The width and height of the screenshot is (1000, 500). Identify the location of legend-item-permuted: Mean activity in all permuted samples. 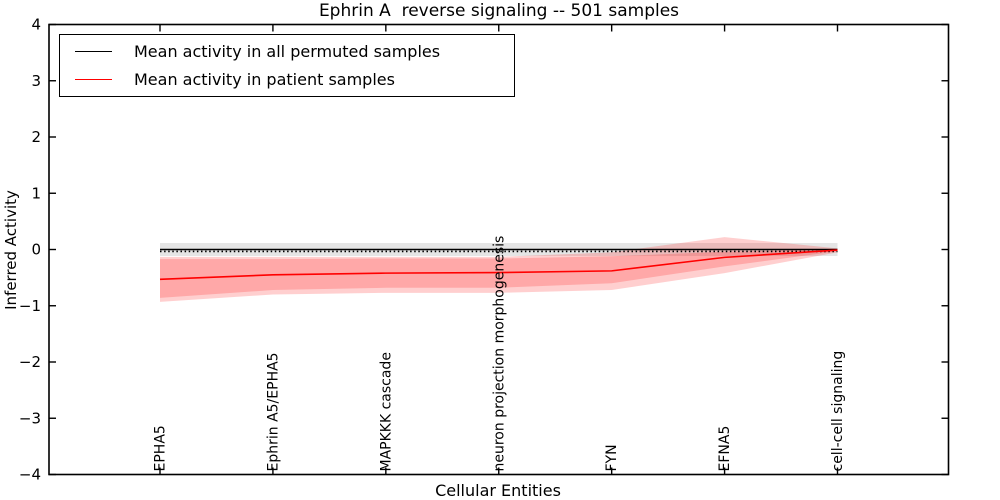
(287, 52).